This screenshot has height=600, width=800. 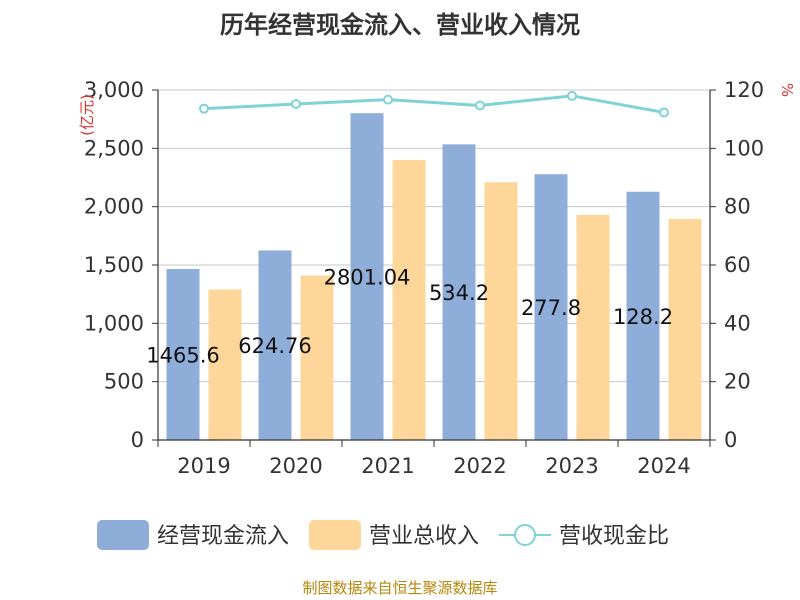 I want to click on left-axis-tick-label: 1,500, so click(x=114, y=265).